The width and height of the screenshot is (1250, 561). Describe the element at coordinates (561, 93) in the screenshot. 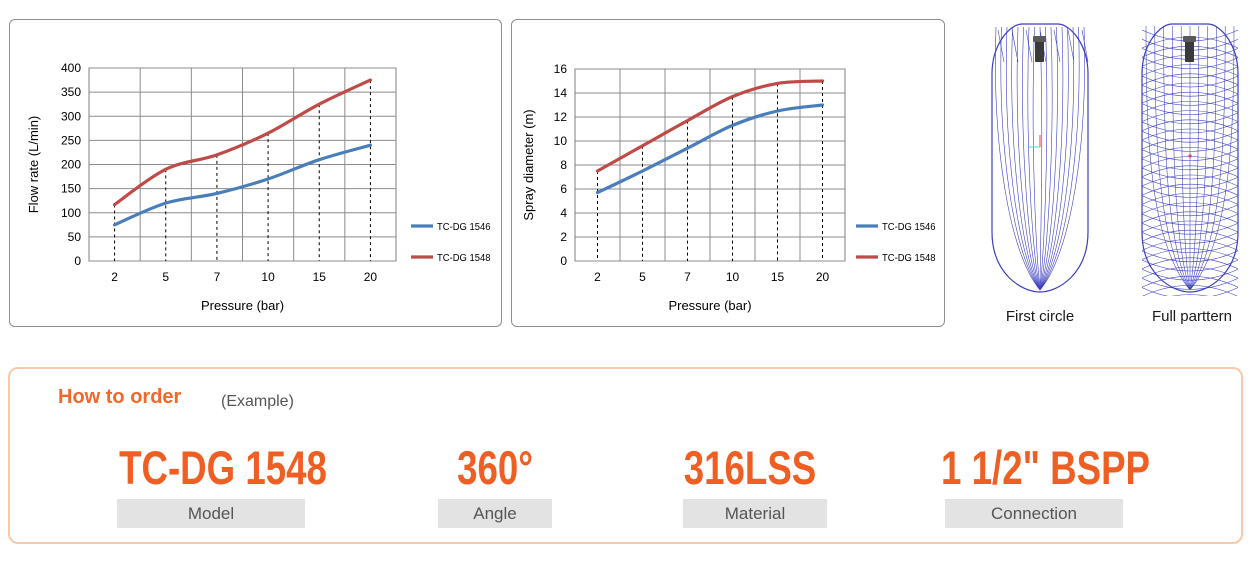

I see `y-tick-label: 14` at that location.